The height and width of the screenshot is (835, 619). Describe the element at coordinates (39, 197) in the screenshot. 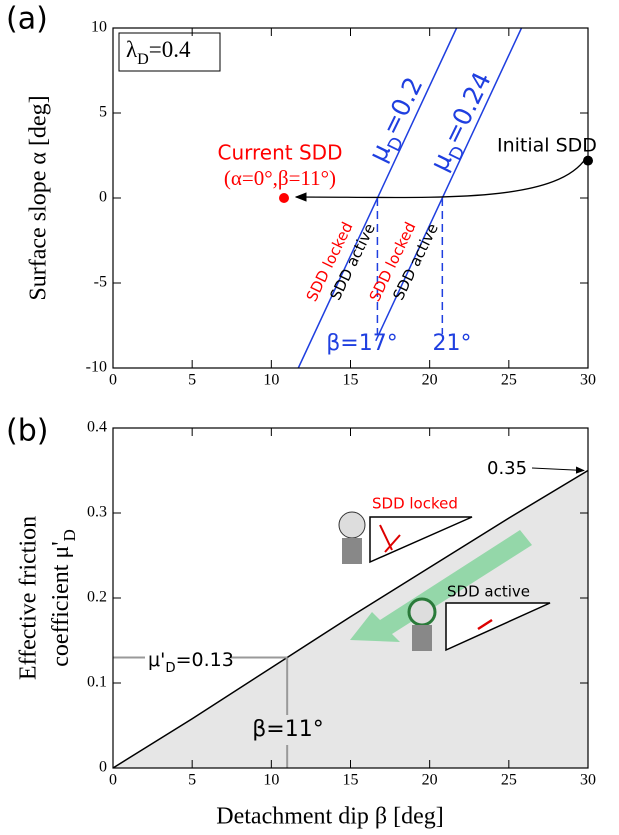

I see `y-axis-label: Surface slope α [deg]` at that location.